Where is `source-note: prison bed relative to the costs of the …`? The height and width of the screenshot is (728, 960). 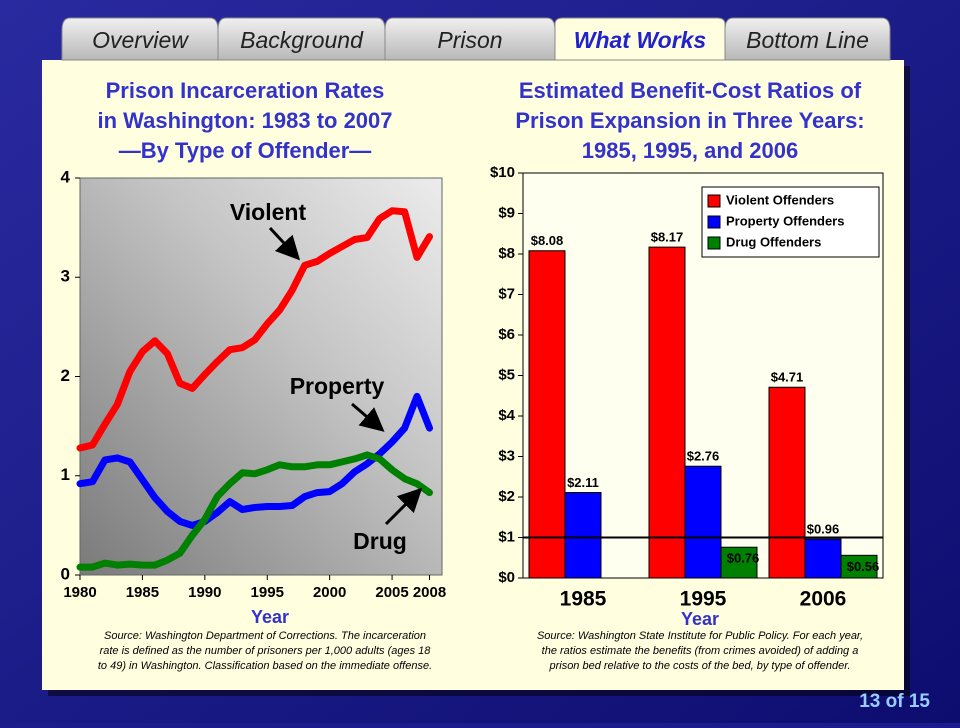 source-note: prison bed relative to the costs of the … is located at coordinates (699, 666).